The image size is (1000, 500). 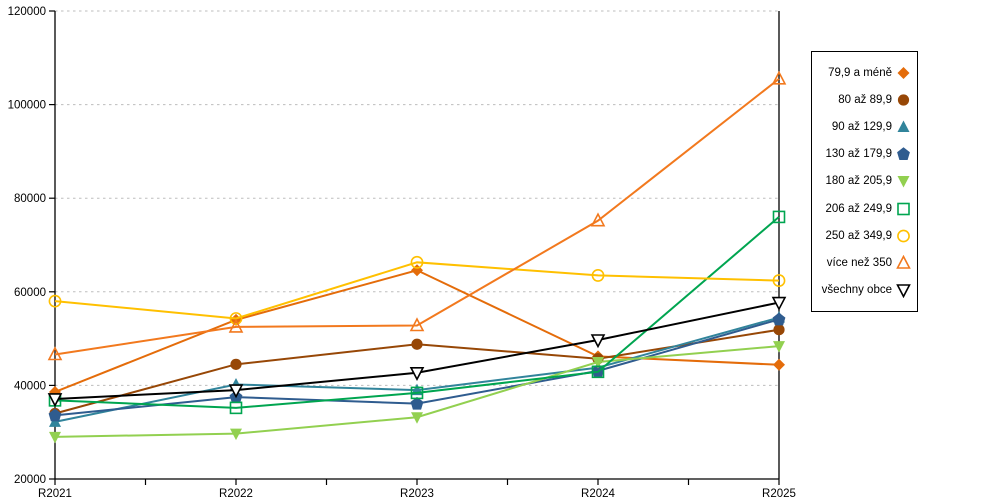 What do you see at coordinates (30, 386) in the screenshot?
I see `y-tick-label: 40000` at bounding box center [30, 386].